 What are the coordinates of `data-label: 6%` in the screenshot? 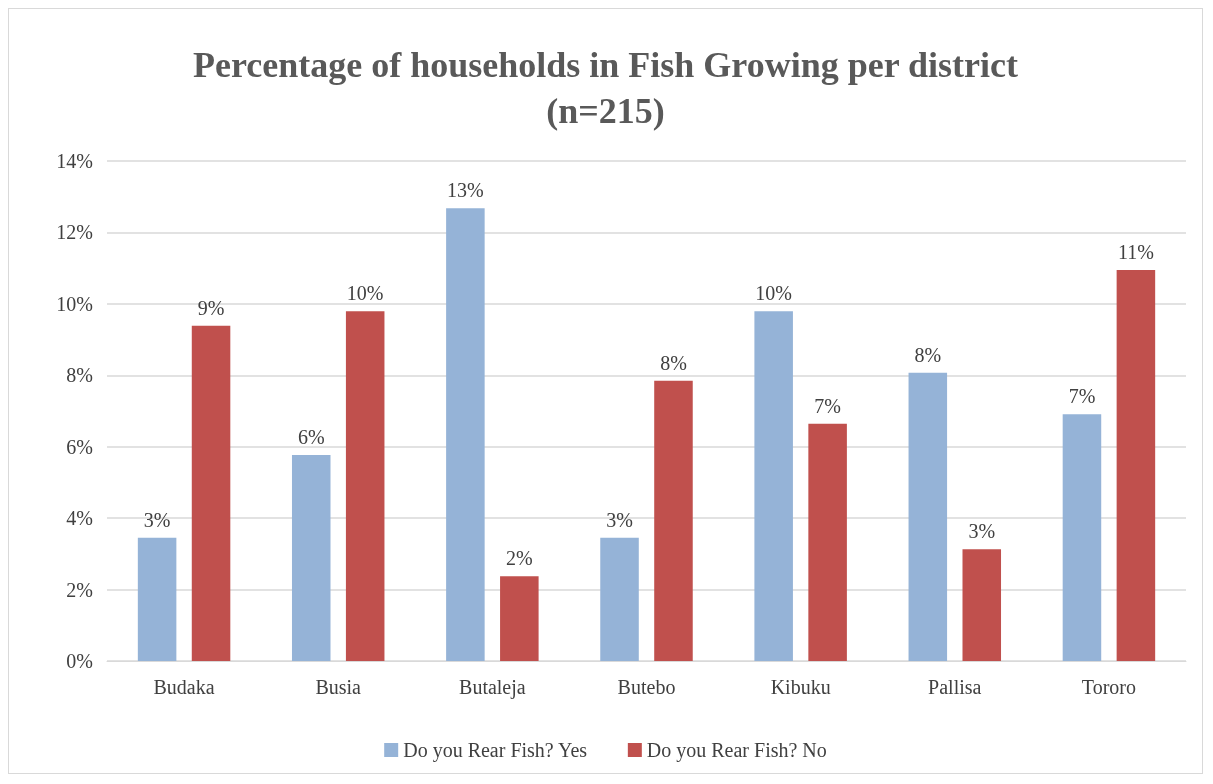 It's located at (311, 436).